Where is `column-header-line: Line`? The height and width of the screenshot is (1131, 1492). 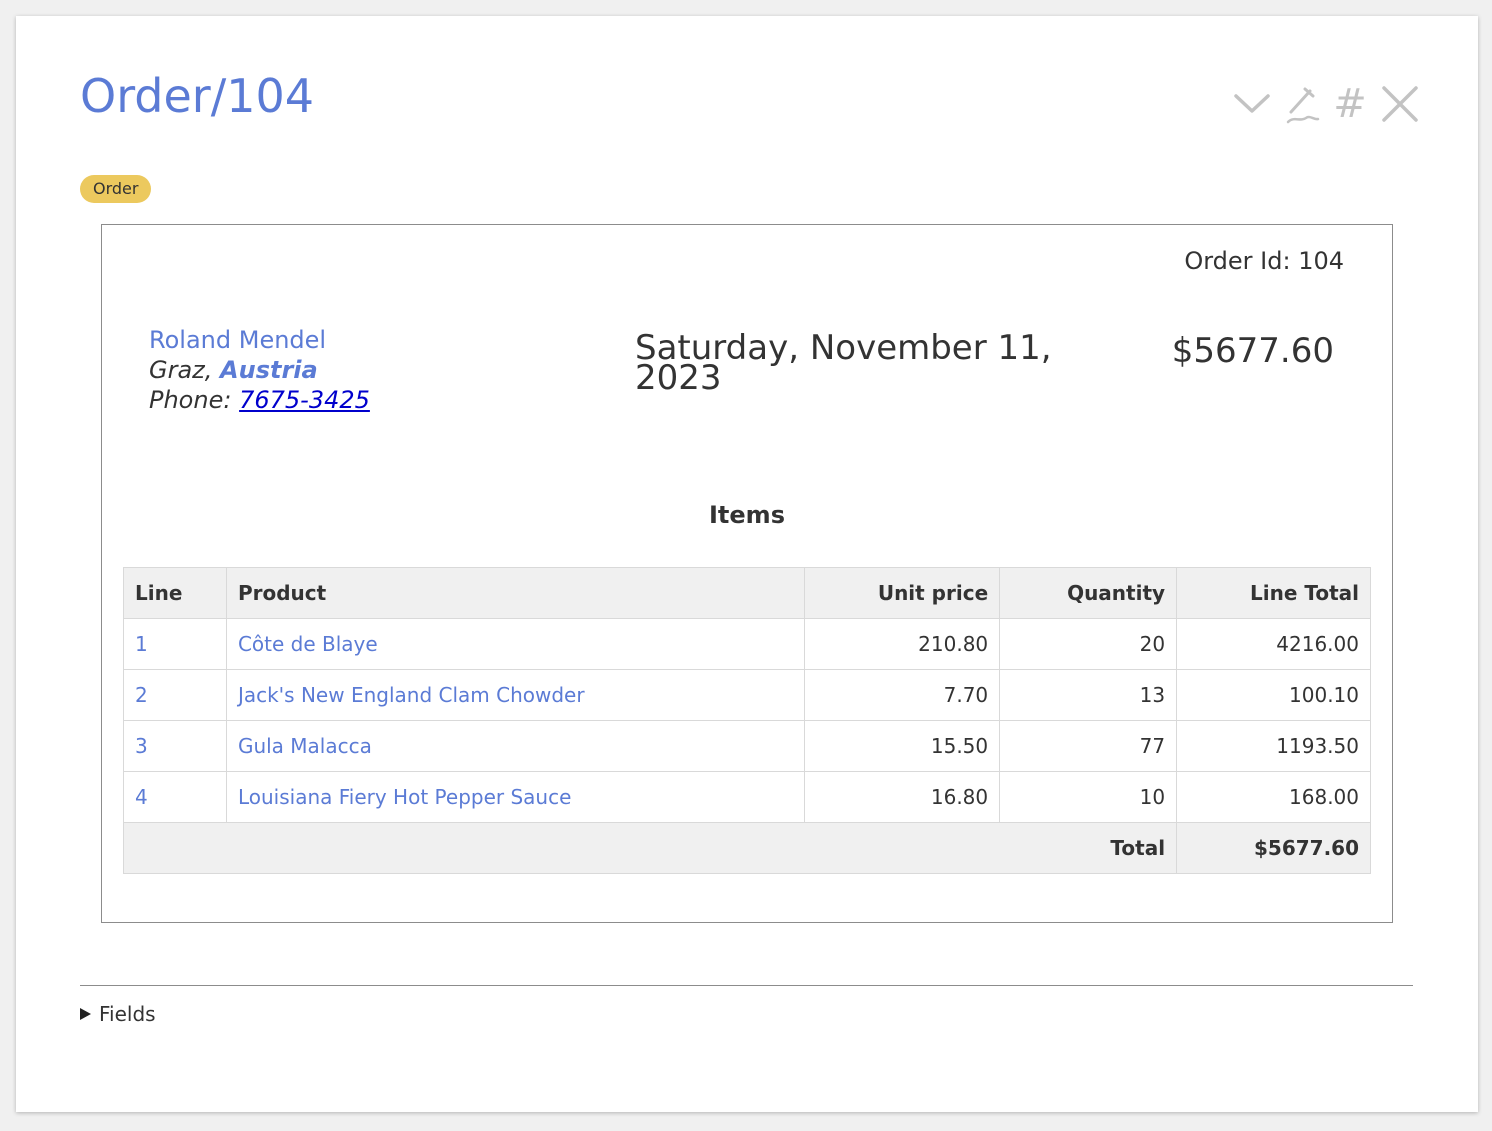 column-header-line: Line is located at coordinates (175, 593).